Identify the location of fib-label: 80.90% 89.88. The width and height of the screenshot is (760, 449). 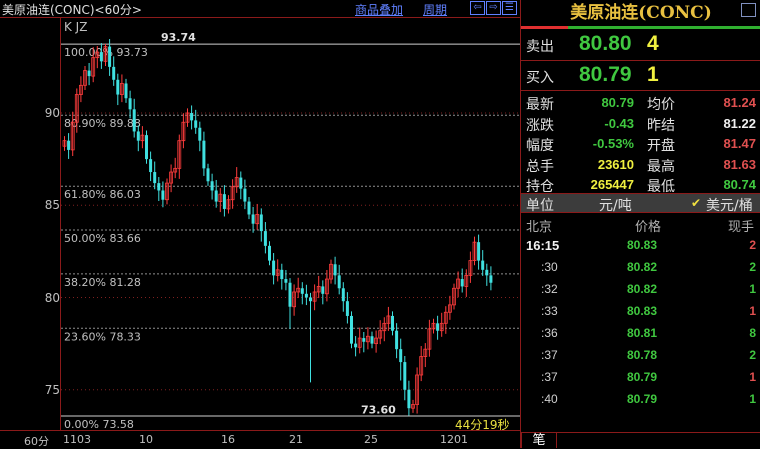
(102, 123).